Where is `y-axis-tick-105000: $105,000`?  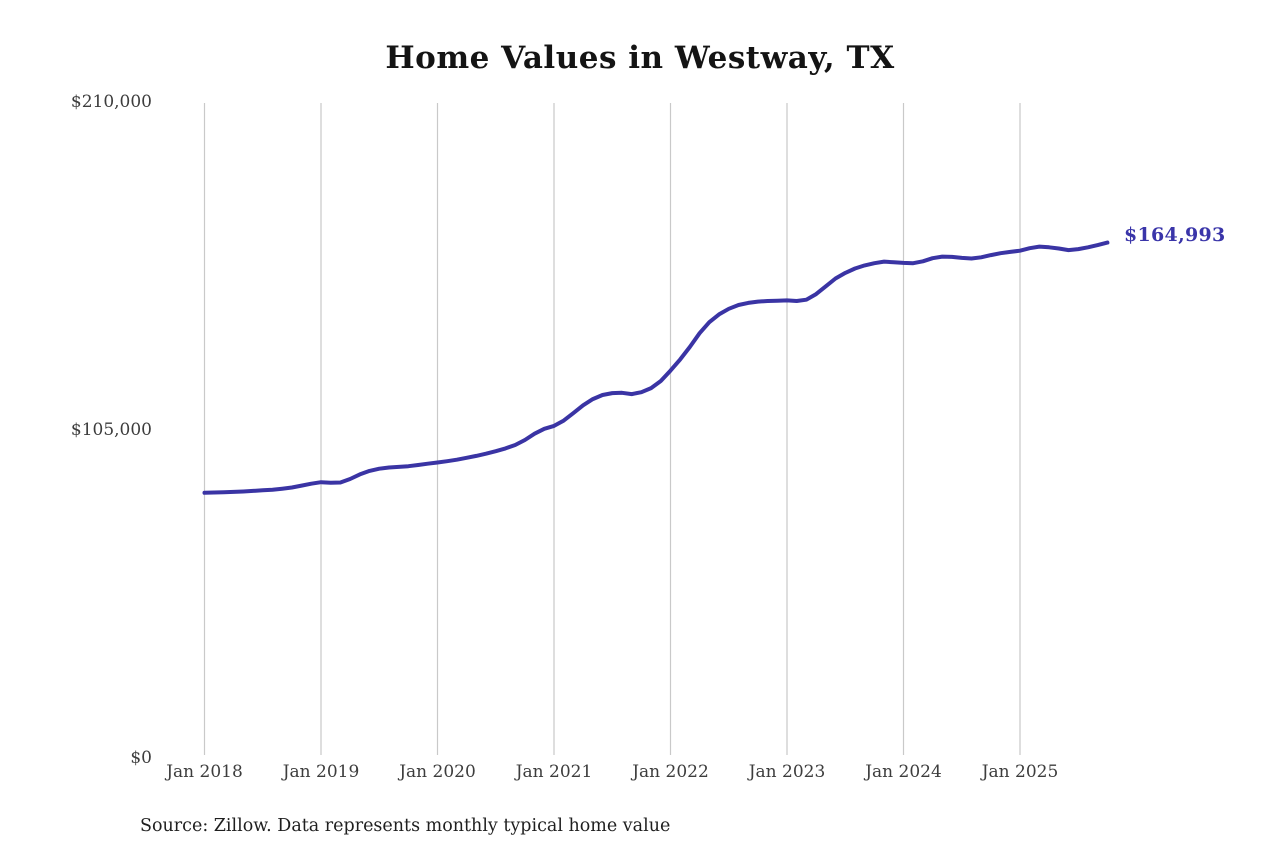 y-axis-tick-105000: $105,000 is located at coordinates (111, 430).